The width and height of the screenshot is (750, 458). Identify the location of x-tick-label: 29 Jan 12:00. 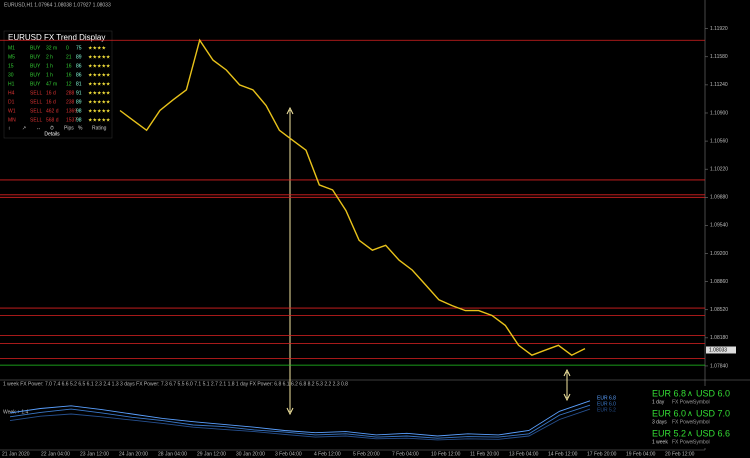
(211, 454).